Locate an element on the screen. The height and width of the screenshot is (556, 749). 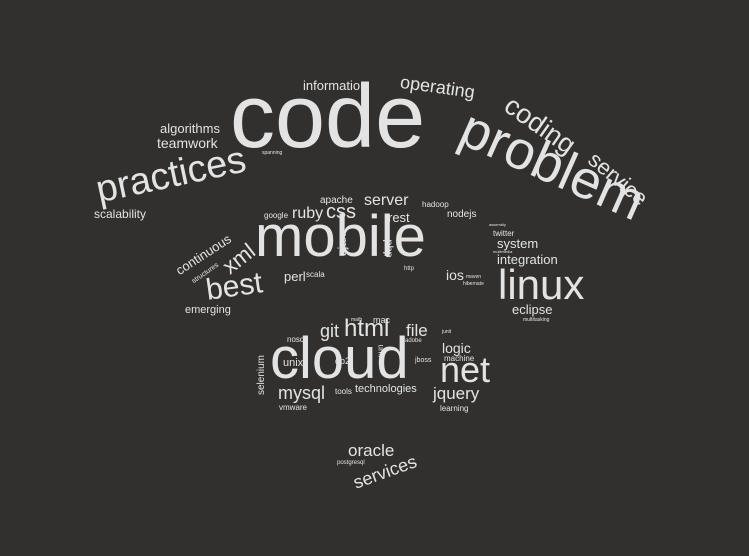
word-integration: integration is located at coordinates (527, 259).